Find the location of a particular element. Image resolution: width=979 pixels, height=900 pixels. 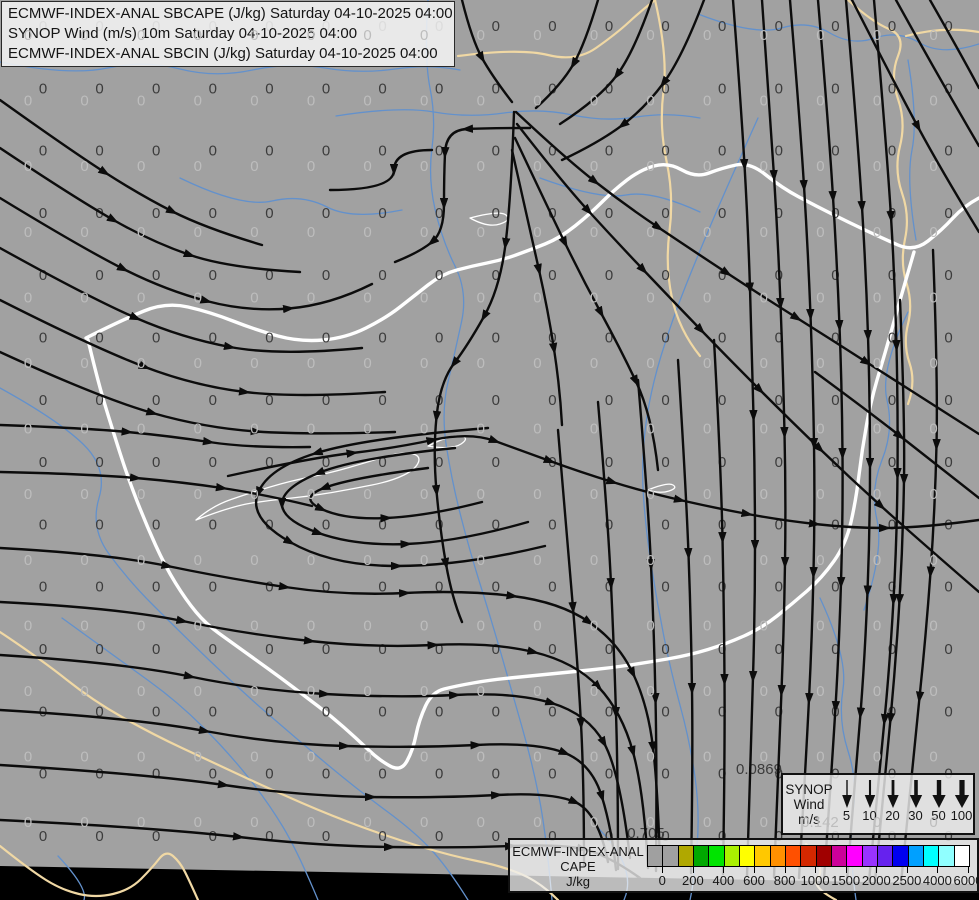

cape-legend-text: ECMWF-INDEX-ANAL CAPE J/kg is located at coordinates (578, 866).